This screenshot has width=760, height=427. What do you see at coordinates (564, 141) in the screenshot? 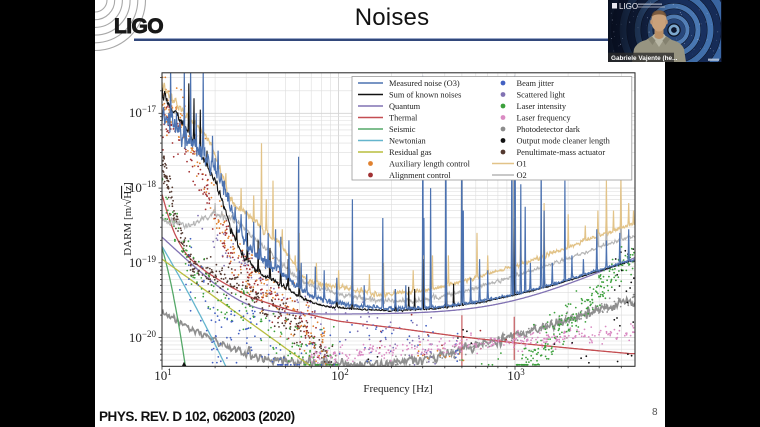
I see `svg-text: Output mode cleaner length` at bounding box center [564, 141].